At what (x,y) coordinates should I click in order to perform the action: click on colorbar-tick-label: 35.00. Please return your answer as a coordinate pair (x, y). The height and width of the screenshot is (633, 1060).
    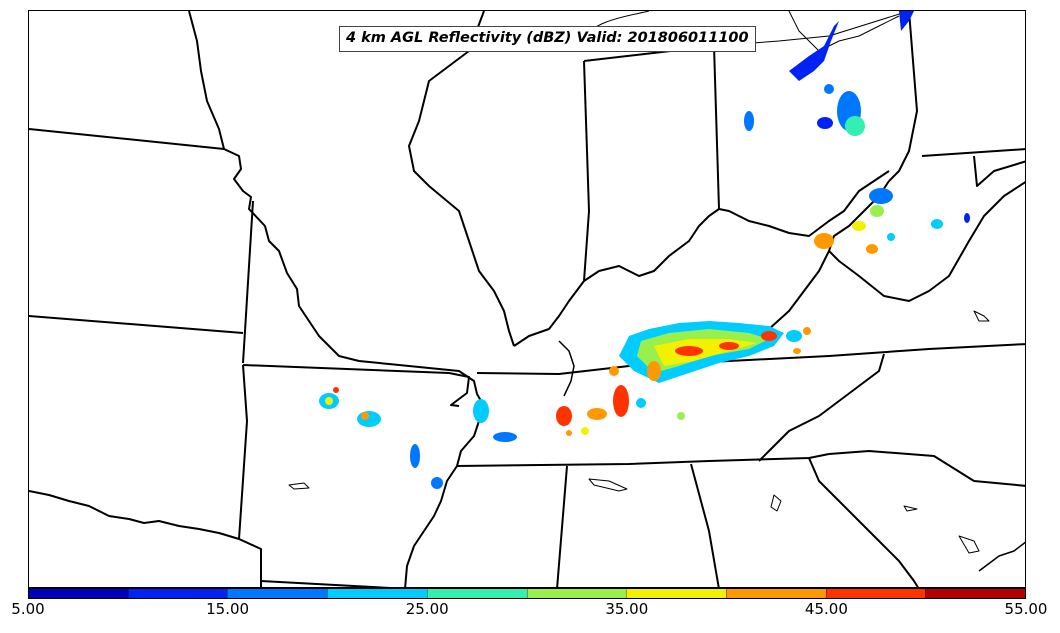
    Looking at the image, I should click on (627, 609).